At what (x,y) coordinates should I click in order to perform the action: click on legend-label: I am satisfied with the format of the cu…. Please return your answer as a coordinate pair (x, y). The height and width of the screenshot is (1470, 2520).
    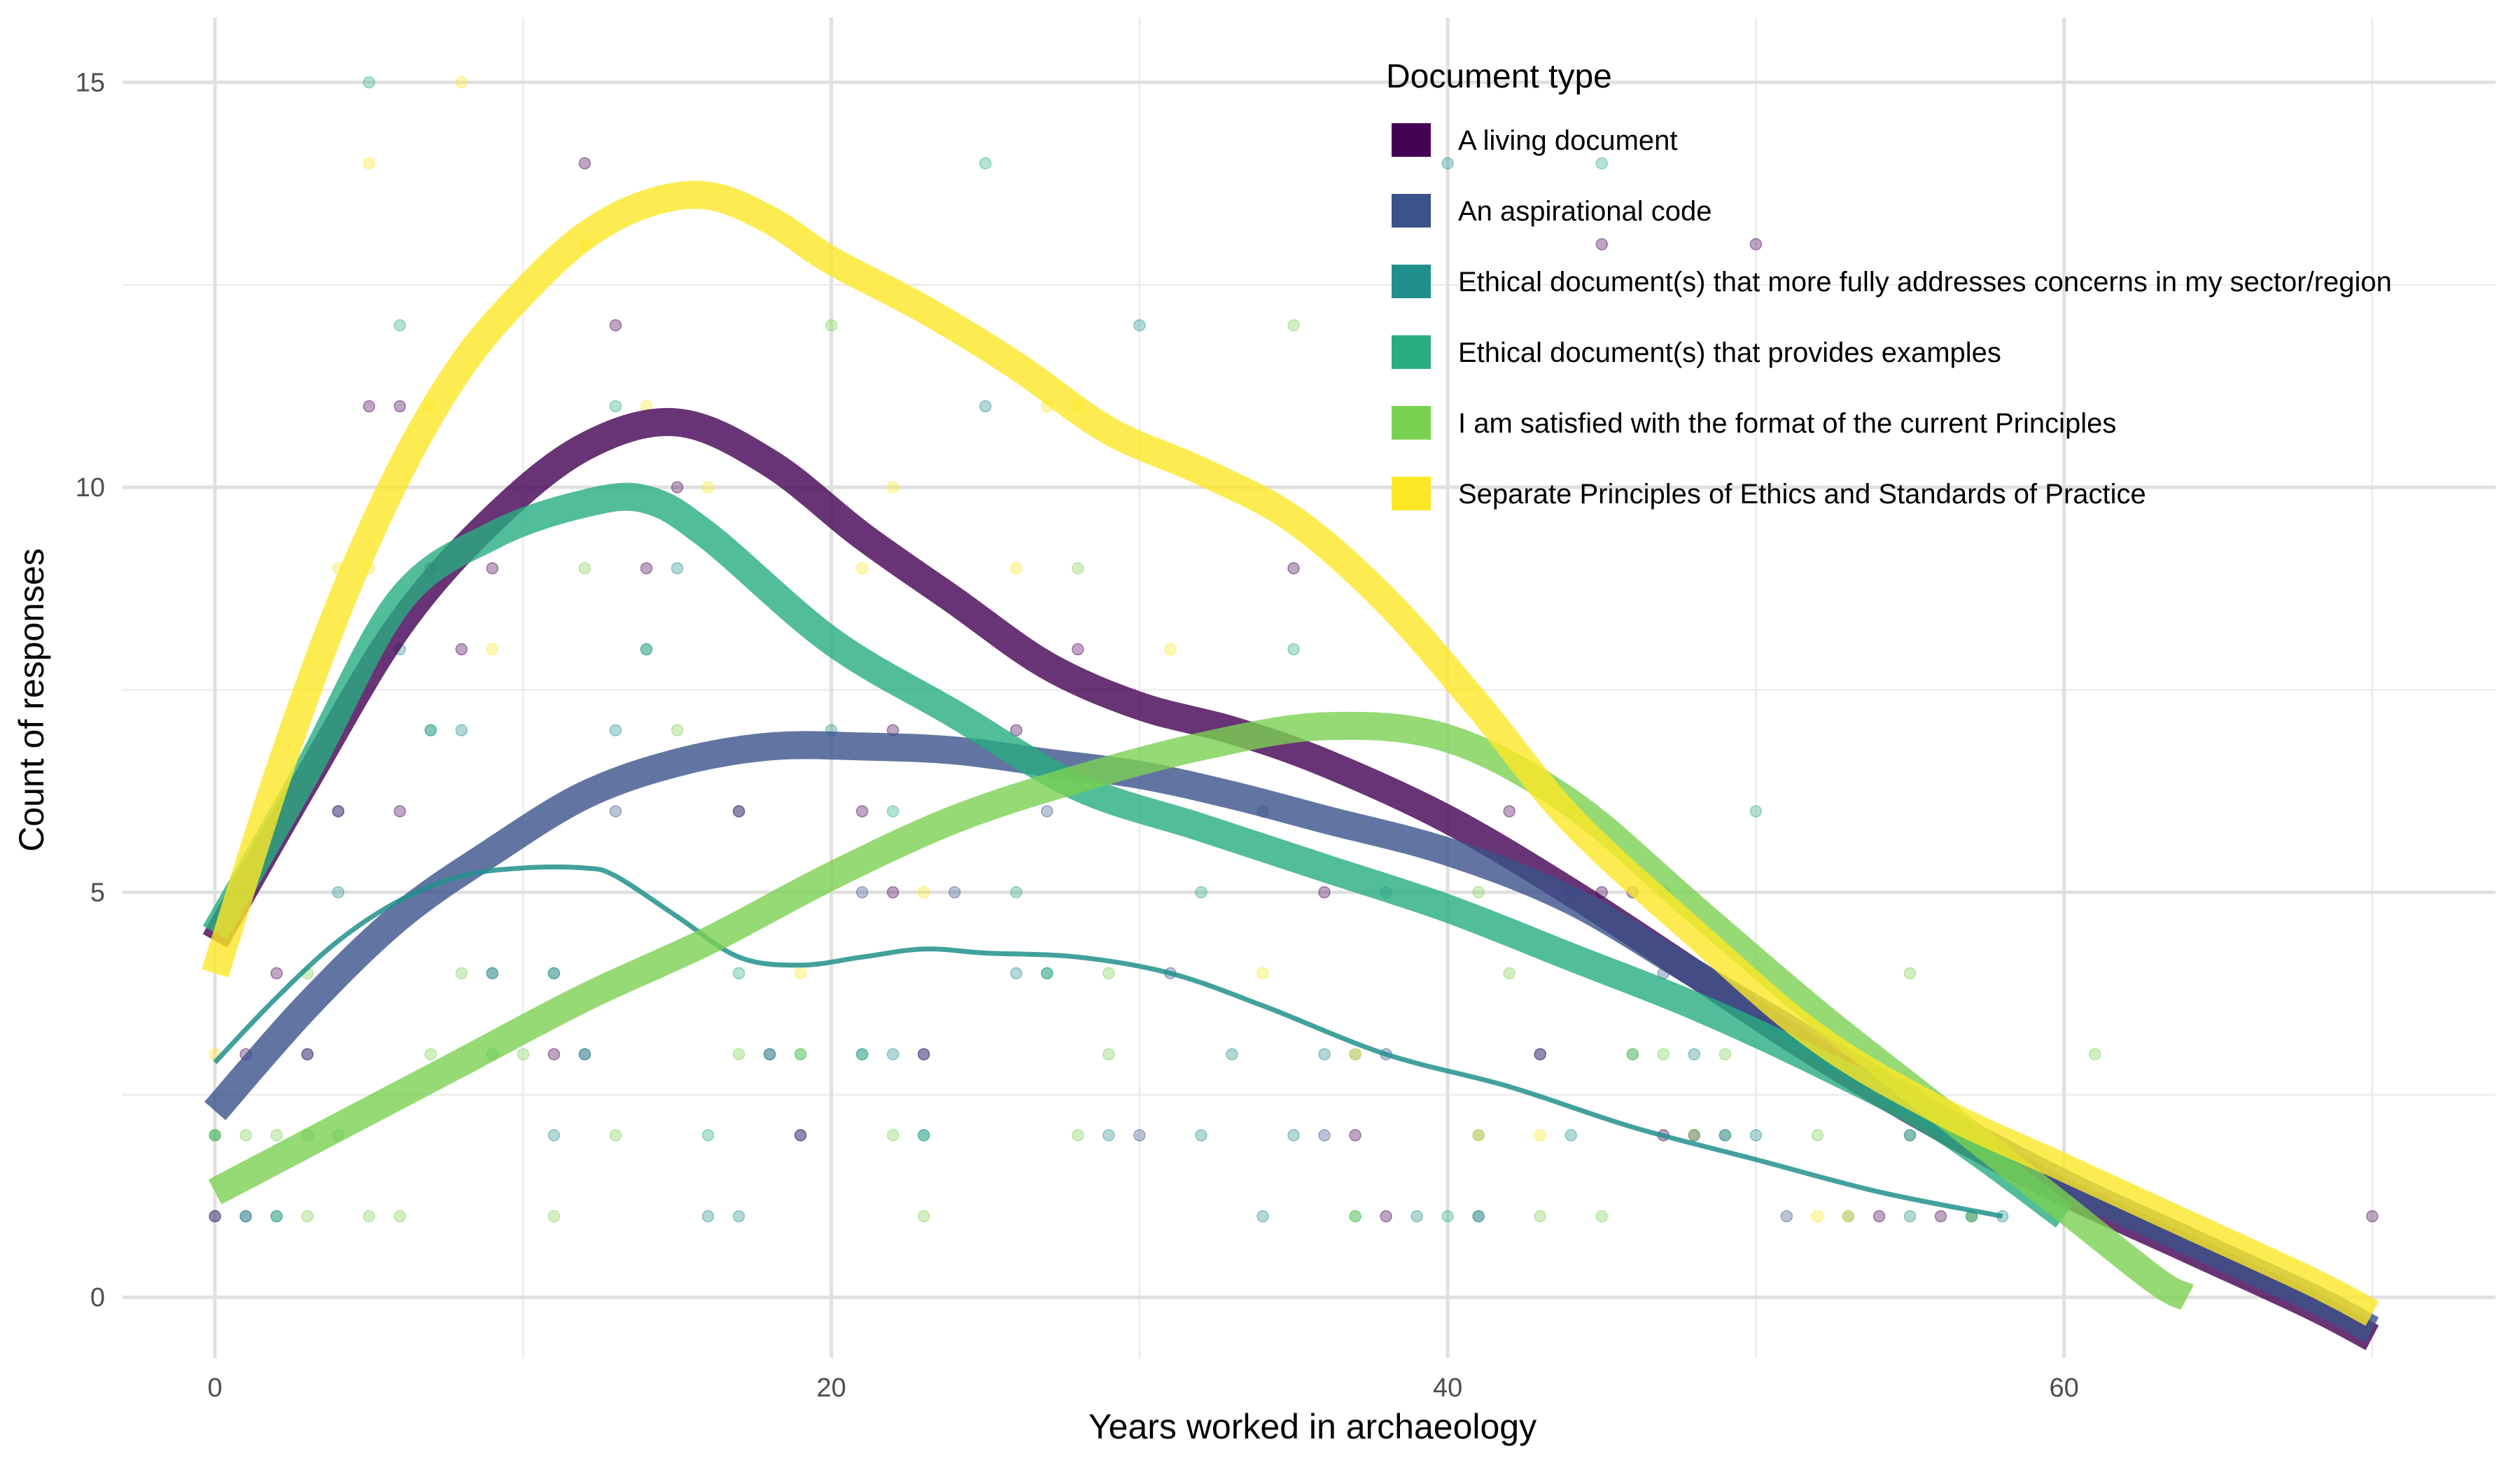
    Looking at the image, I should click on (1787, 423).